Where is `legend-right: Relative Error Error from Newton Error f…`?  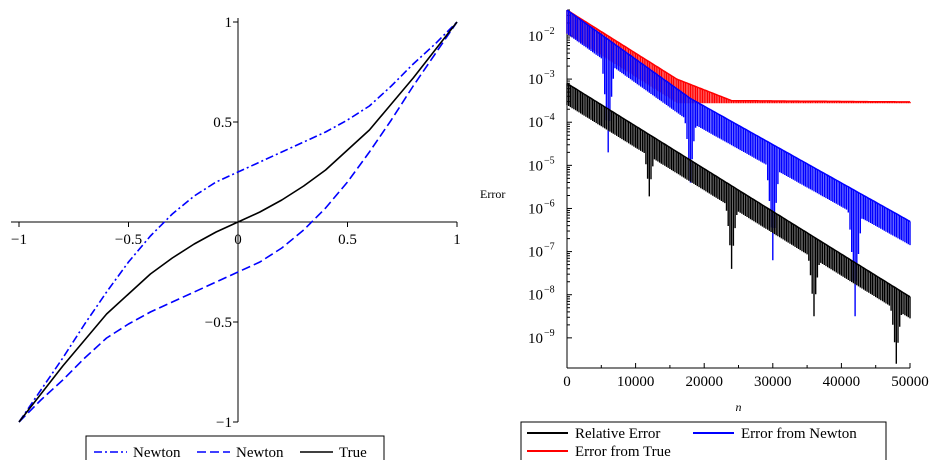
legend-right: Relative Error Error from Newton Error f… is located at coordinates (703, 440).